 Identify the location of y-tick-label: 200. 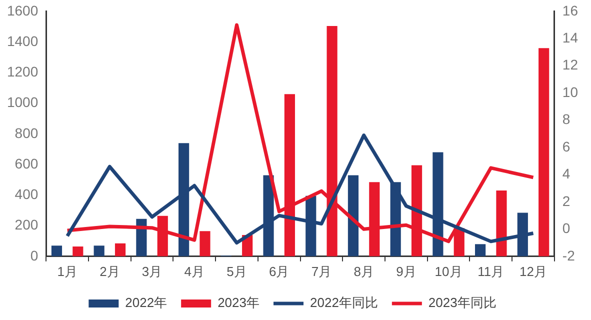
(26, 224).